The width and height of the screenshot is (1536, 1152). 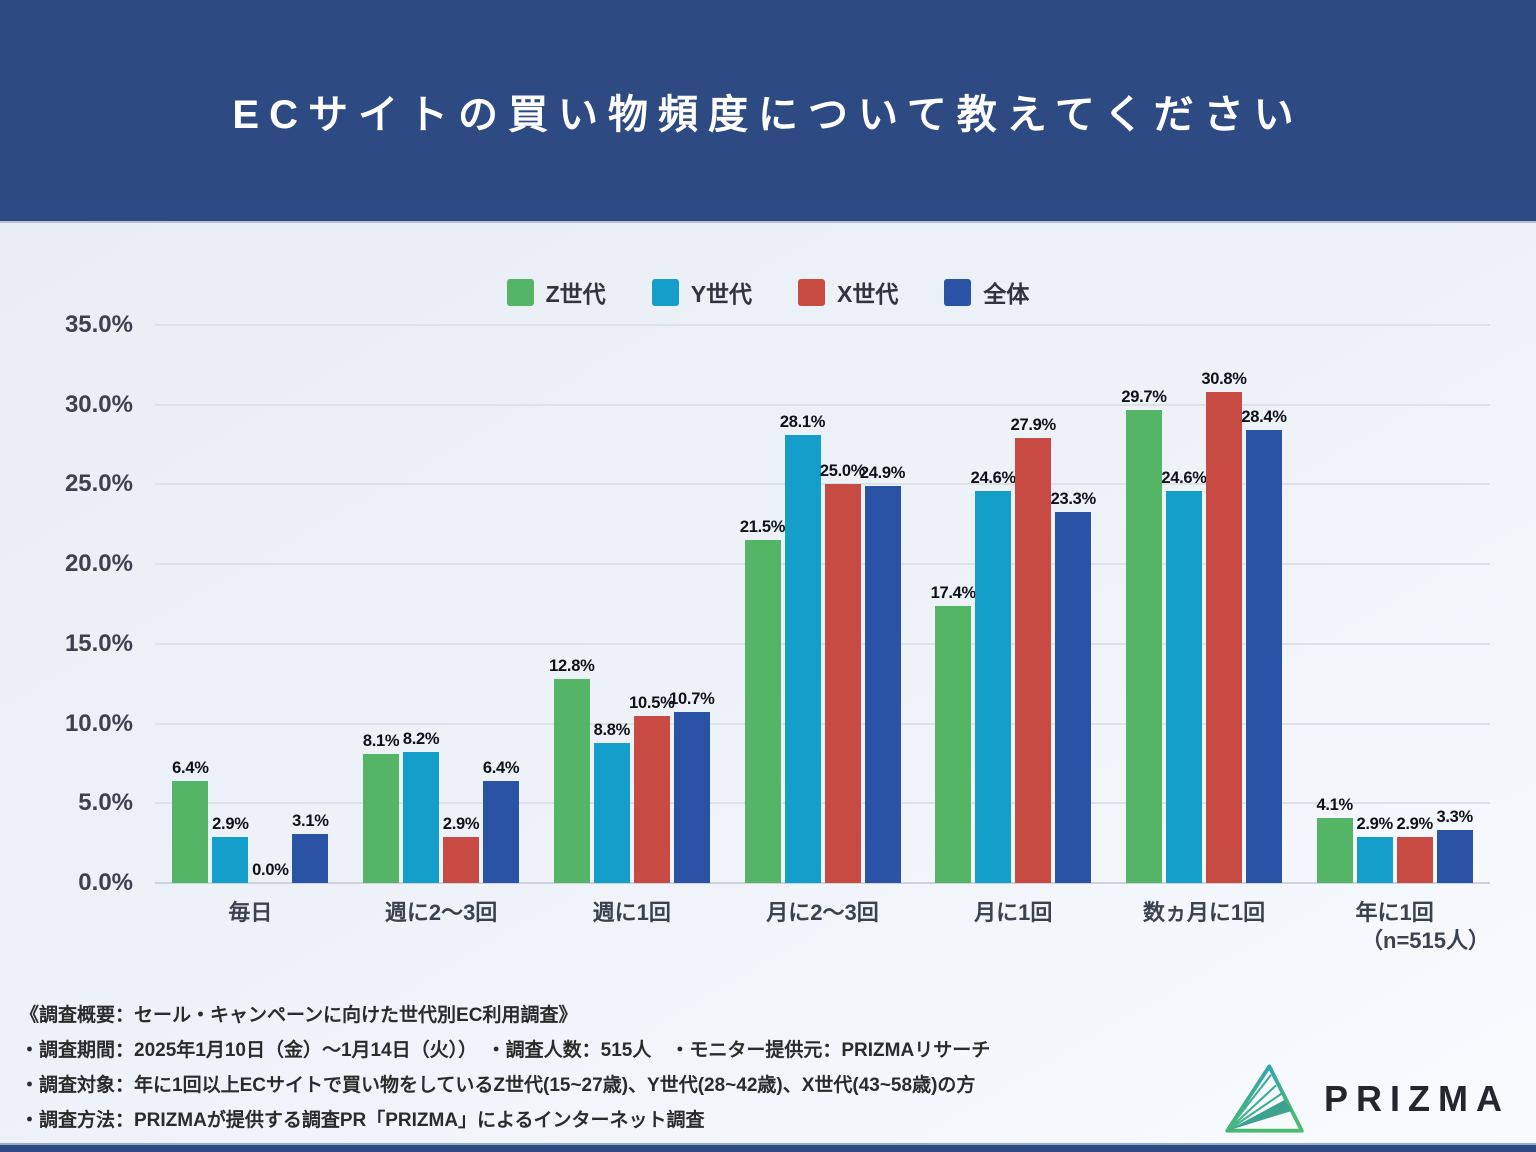 I want to click on y-tick-label: 35.0%, so click(x=98, y=324).